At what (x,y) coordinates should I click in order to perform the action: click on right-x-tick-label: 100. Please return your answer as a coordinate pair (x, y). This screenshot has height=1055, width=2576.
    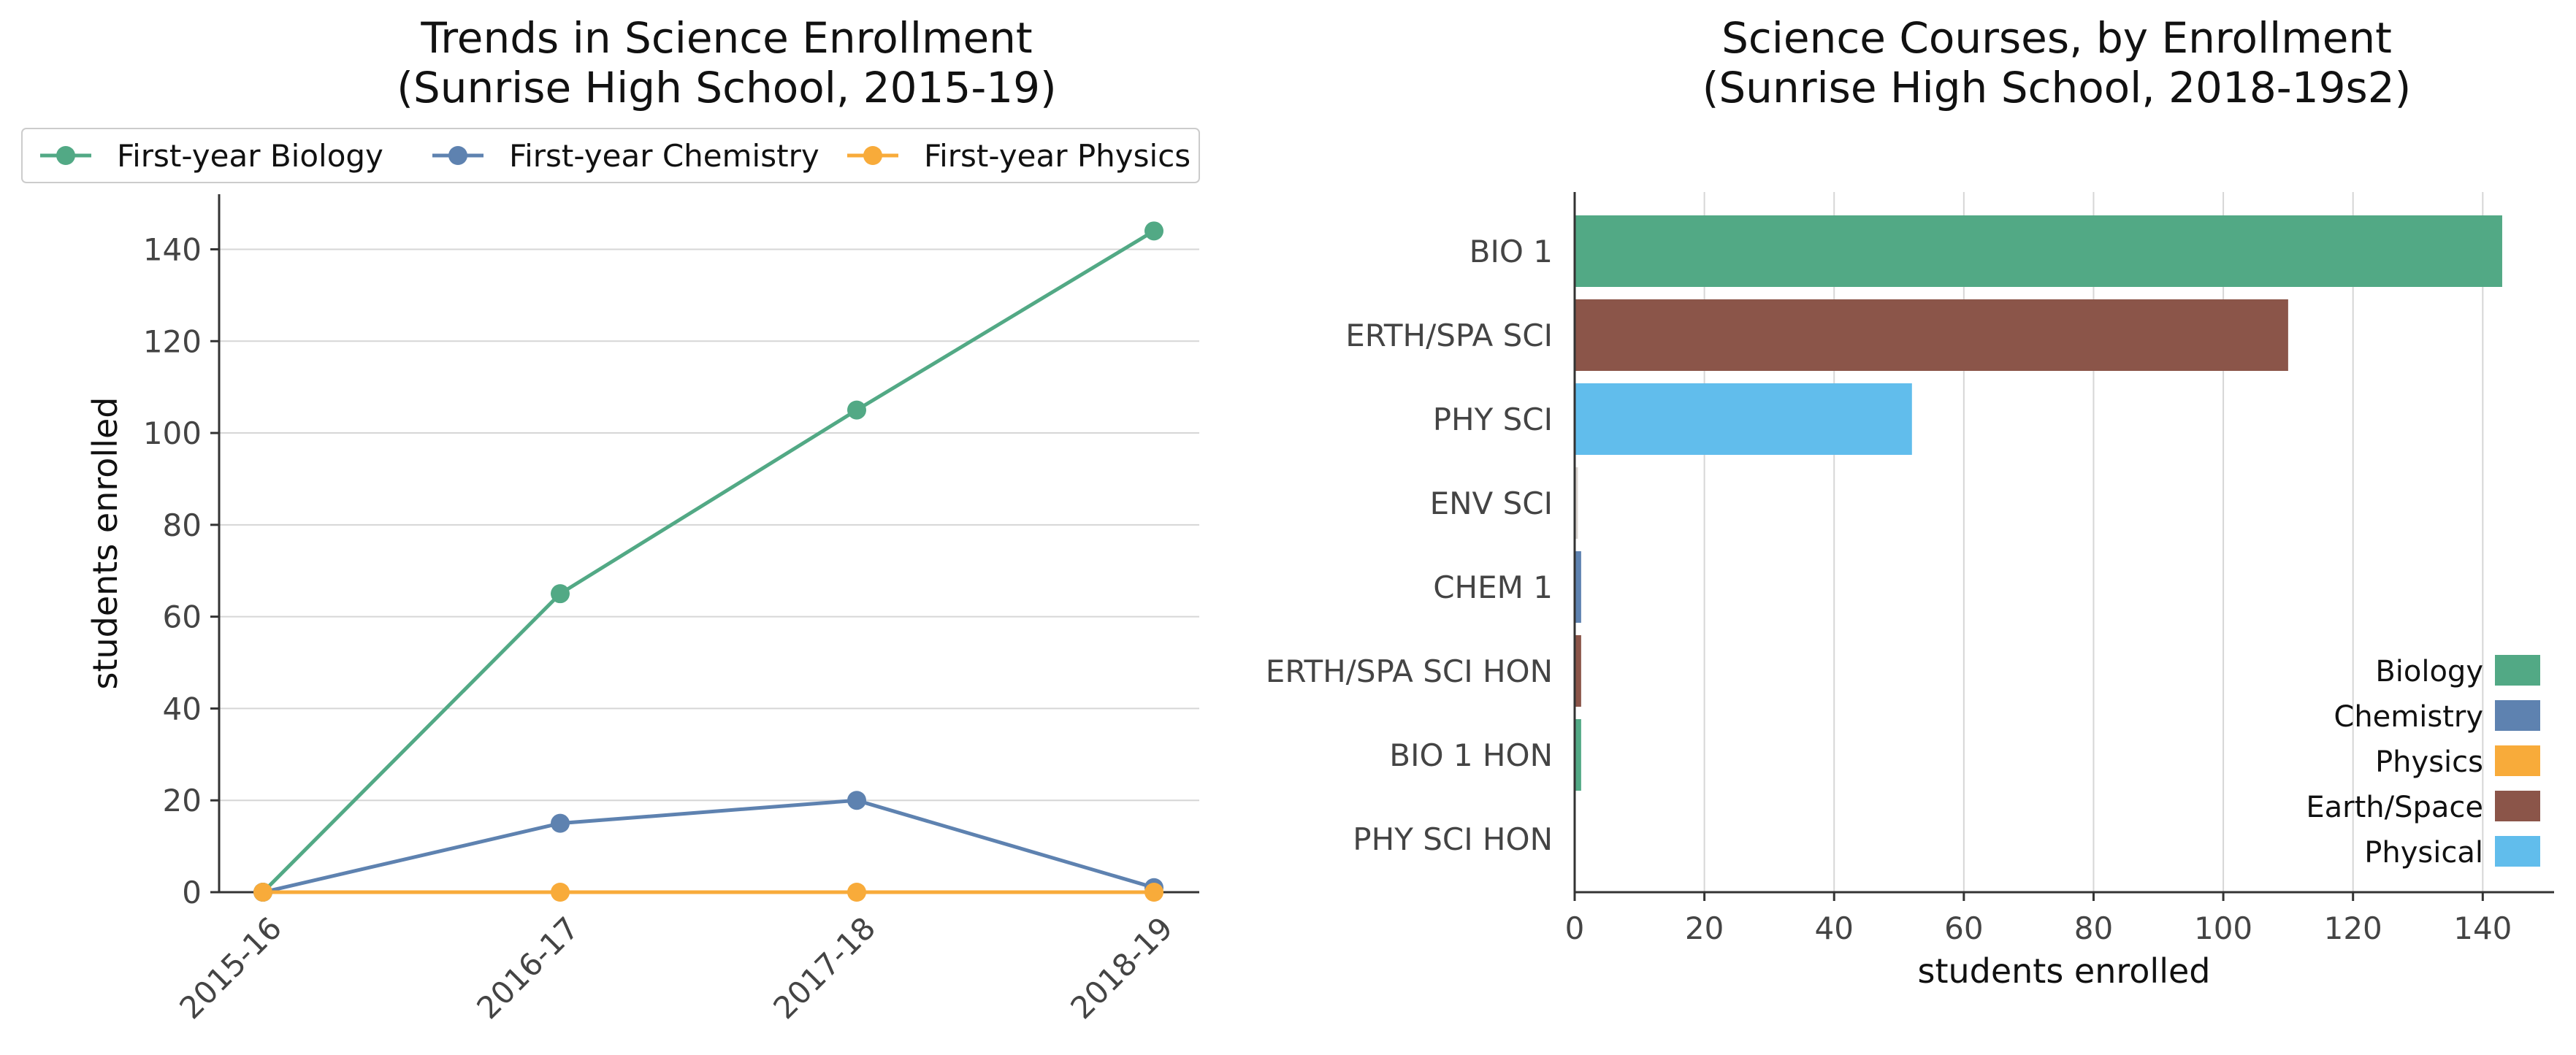
    Looking at the image, I should click on (2223, 928).